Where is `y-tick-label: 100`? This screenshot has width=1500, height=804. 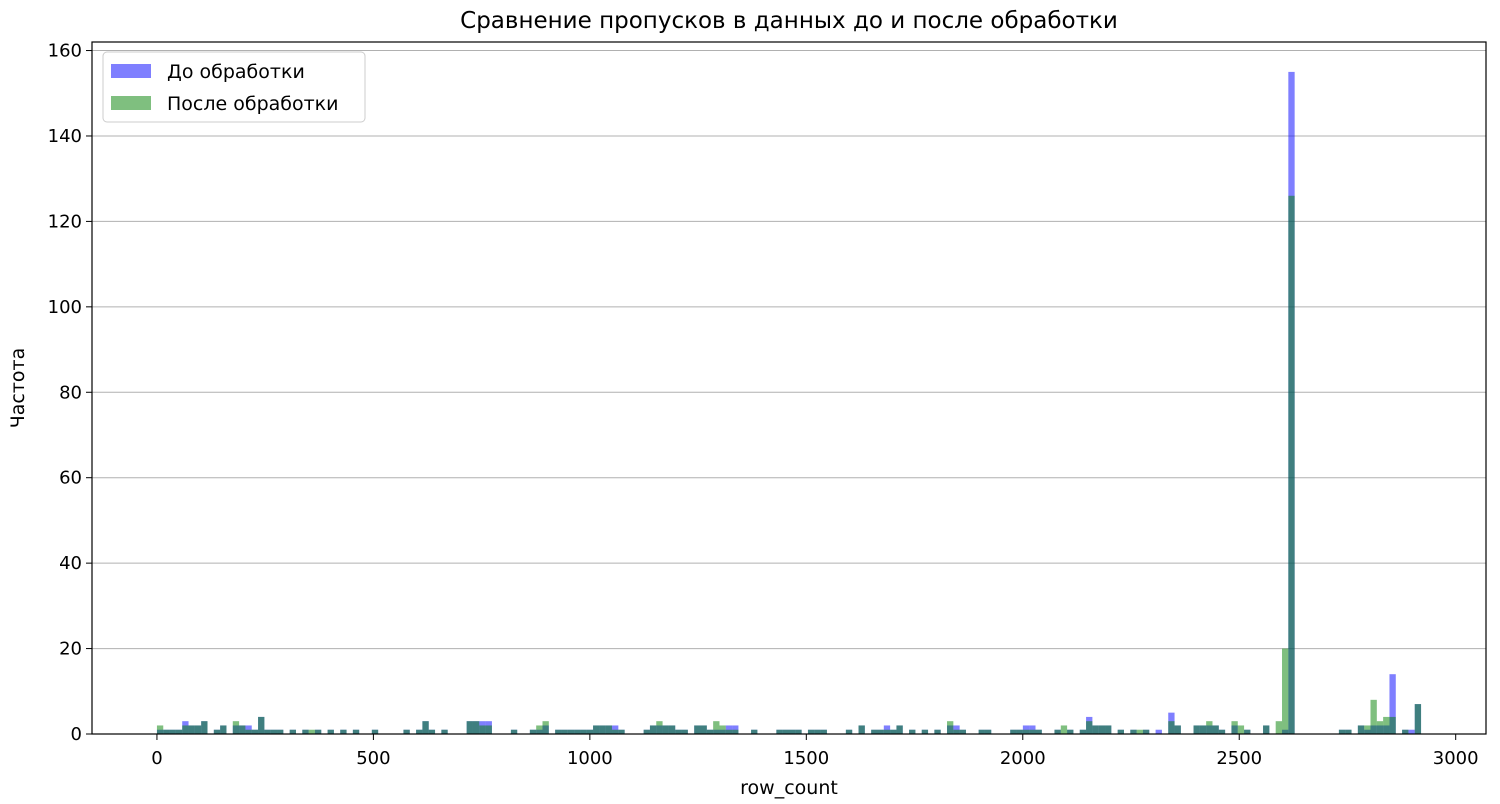
y-tick-label: 100 is located at coordinates (65, 307).